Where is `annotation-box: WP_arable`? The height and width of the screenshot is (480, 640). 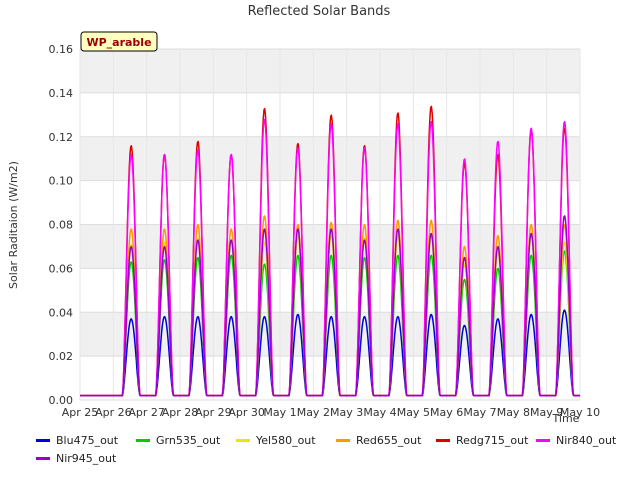 annotation-box: WP_arable is located at coordinates (119, 41).